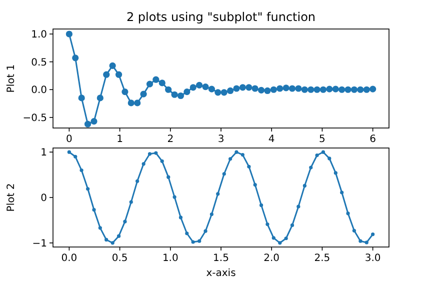  Describe the element at coordinates (271, 139) in the screenshot. I see `x-tick-label: 4` at that location.